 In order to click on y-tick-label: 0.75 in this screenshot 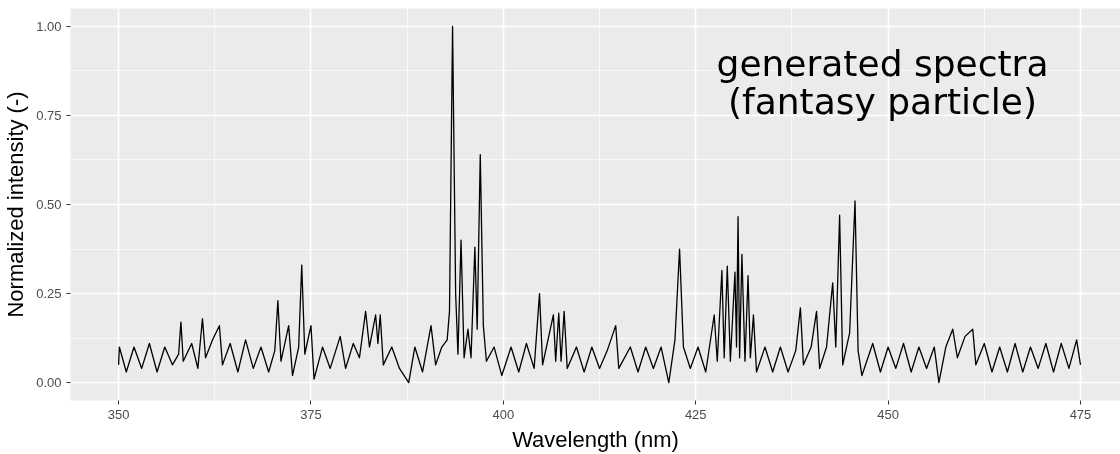, I will do `click(49, 115)`.